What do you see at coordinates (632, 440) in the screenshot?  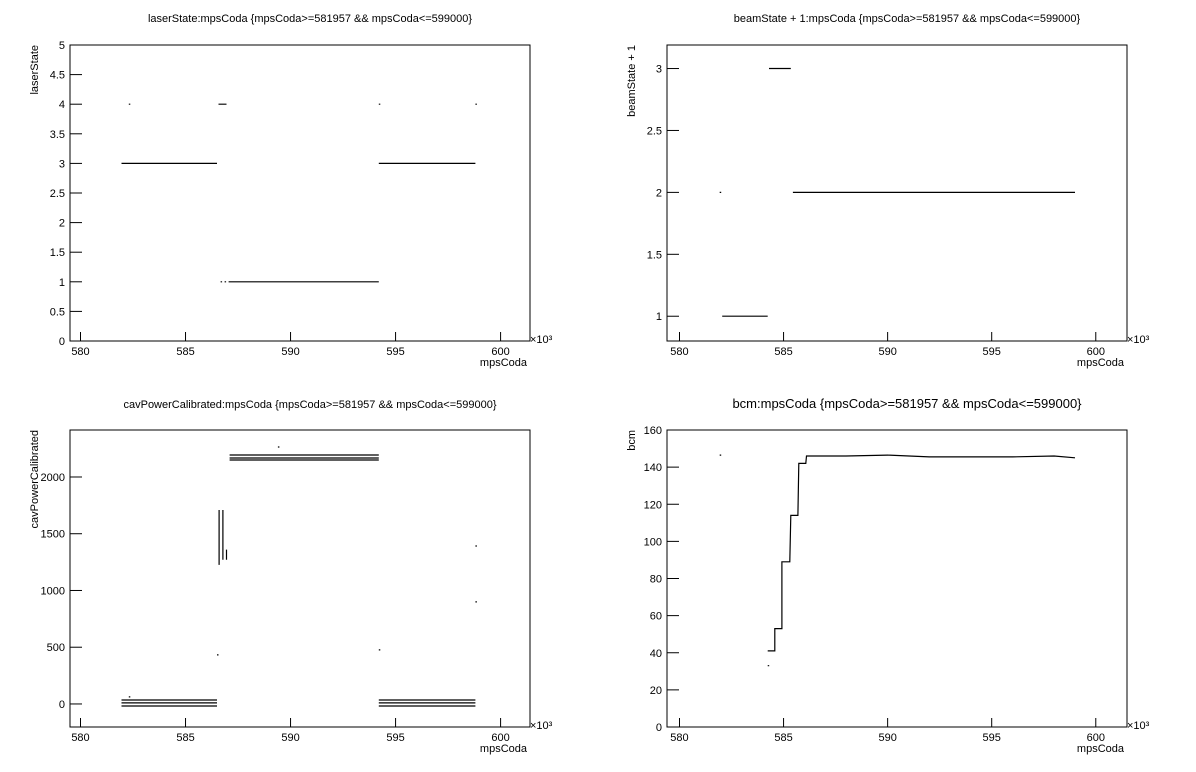 I see `y-axis-label: bcm` at bounding box center [632, 440].